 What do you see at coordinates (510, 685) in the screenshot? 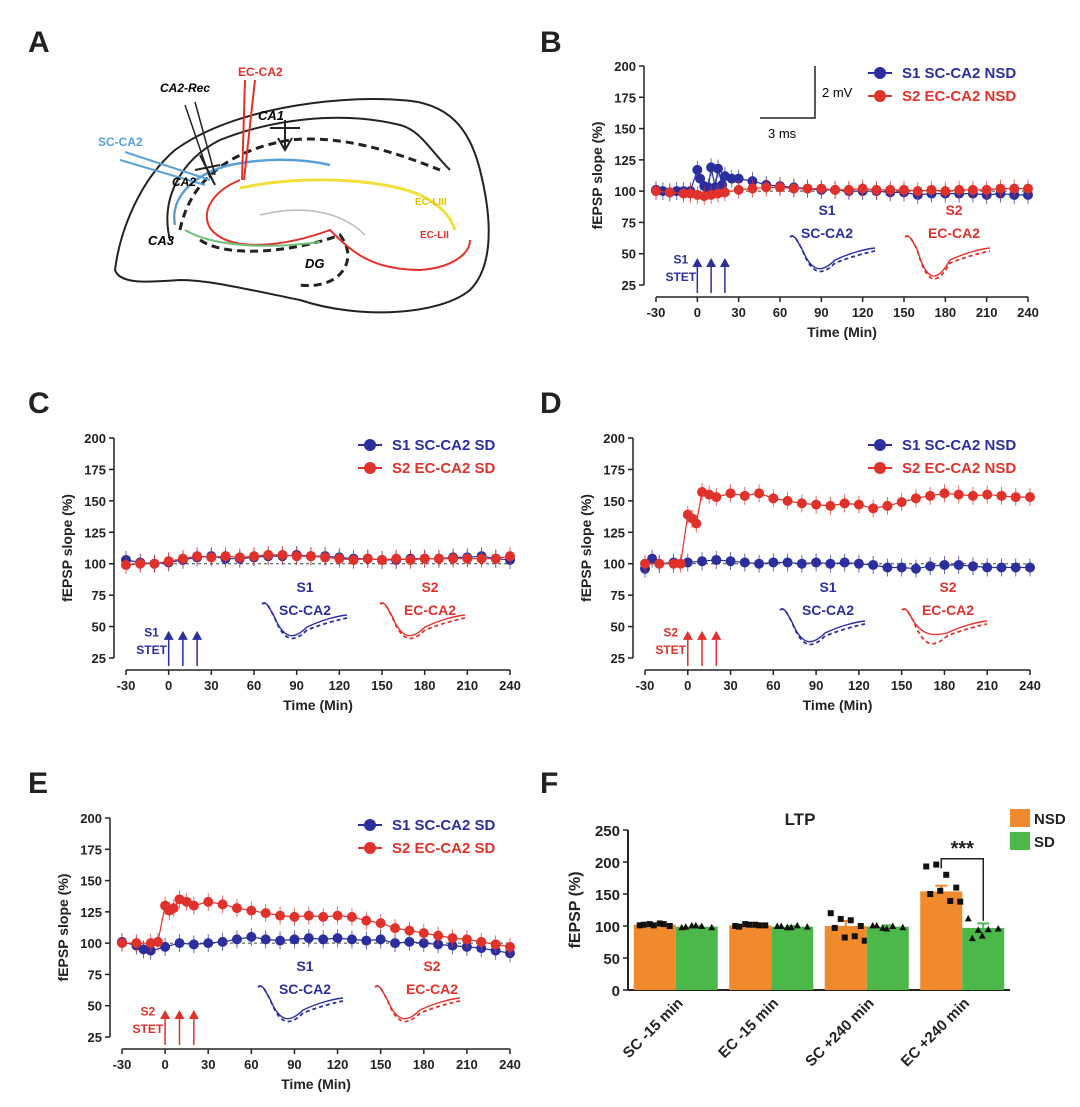
I see `chart-c-x-tick-label: 240` at bounding box center [510, 685].